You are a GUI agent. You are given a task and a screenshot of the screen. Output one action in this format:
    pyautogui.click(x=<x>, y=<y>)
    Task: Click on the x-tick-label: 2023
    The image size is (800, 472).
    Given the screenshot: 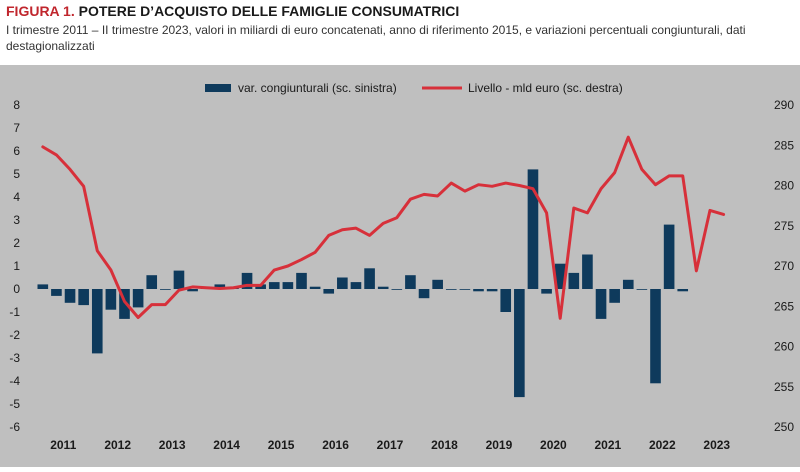 What is the action you would take?
    pyautogui.click(x=716, y=445)
    